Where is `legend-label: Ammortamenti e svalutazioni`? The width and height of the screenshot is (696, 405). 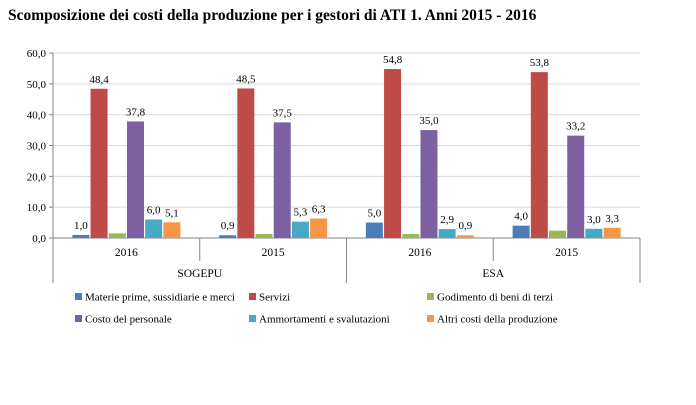 legend-label: Ammortamenti e svalutazioni is located at coordinates (324, 320).